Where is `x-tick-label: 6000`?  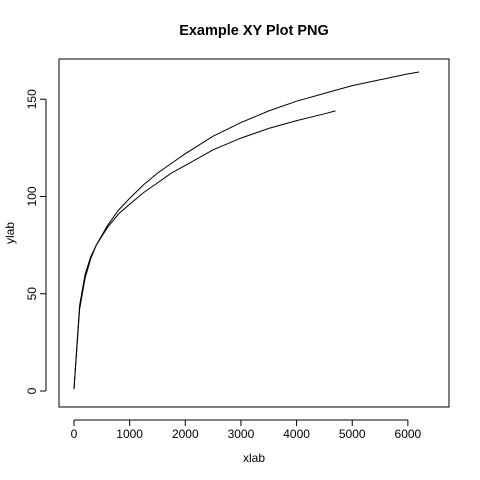
x-tick-label: 6000 is located at coordinates (408, 434).